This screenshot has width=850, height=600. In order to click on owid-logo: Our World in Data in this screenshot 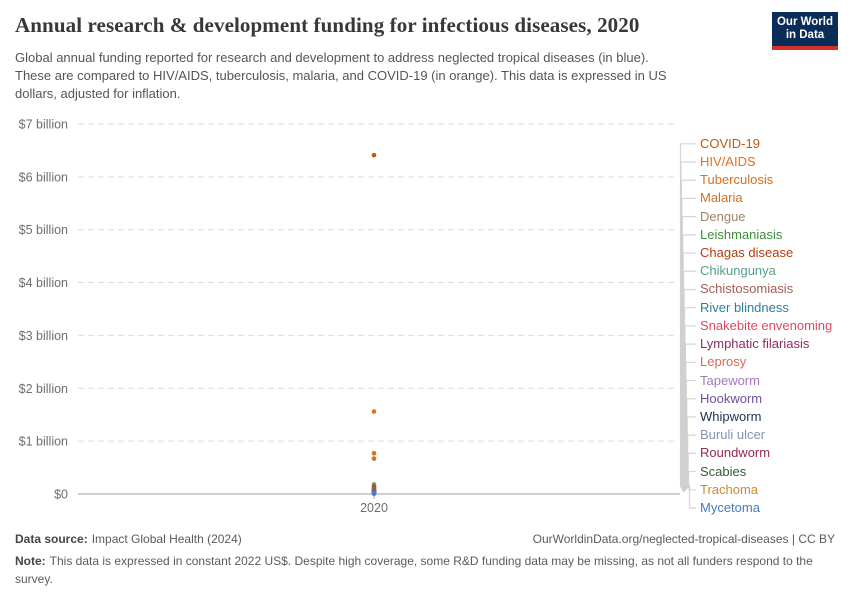, I will do `click(805, 31)`.